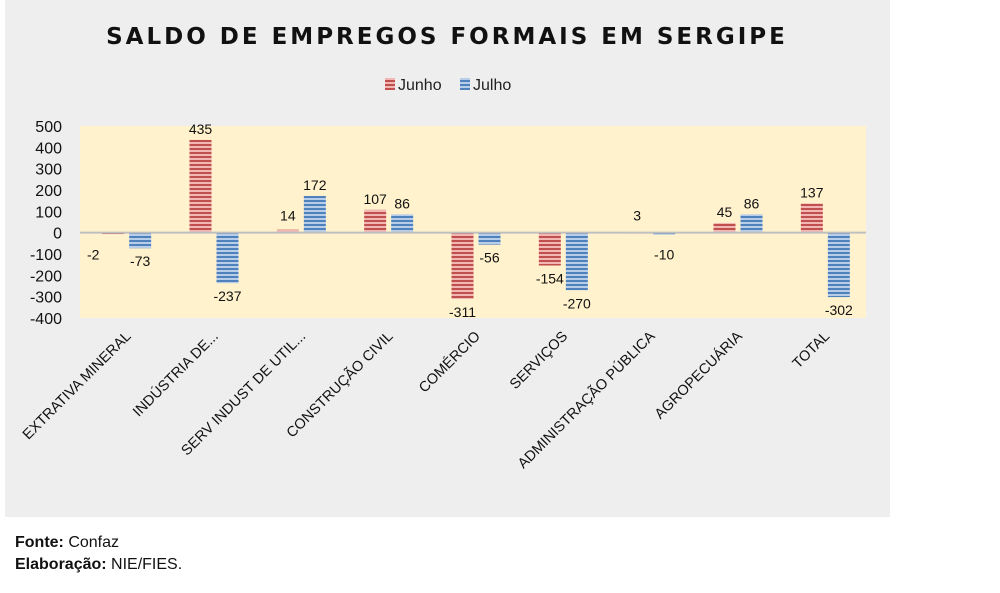 The width and height of the screenshot is (1000, 593). I want to click on data-label: 3, so click(637, 216).